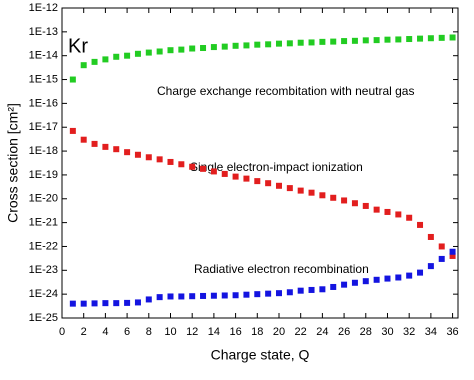 This screenshot has width=474, height=380. Describe the element at coordinates (84, 332) in the screenshot. I see `x-tick-label: 2` at that location.